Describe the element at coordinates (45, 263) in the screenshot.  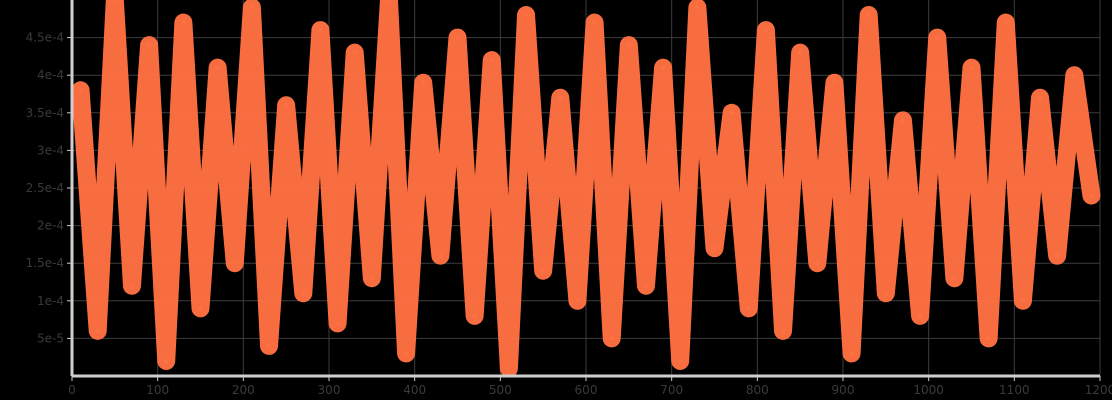
I see `y-tick-label: 1.5e-4` at that location.